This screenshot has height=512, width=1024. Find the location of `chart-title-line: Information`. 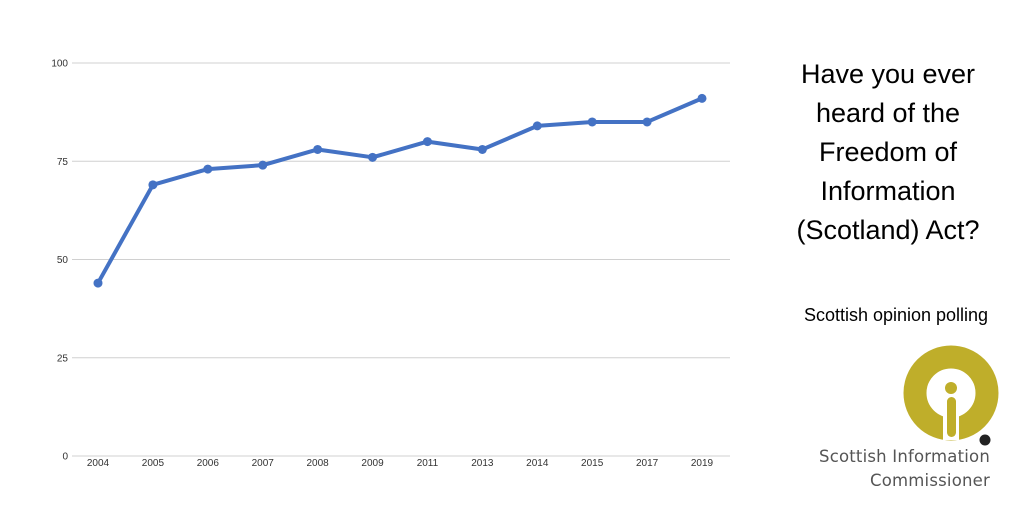

chart-title-line: Information is located at coordinates (888, 191).